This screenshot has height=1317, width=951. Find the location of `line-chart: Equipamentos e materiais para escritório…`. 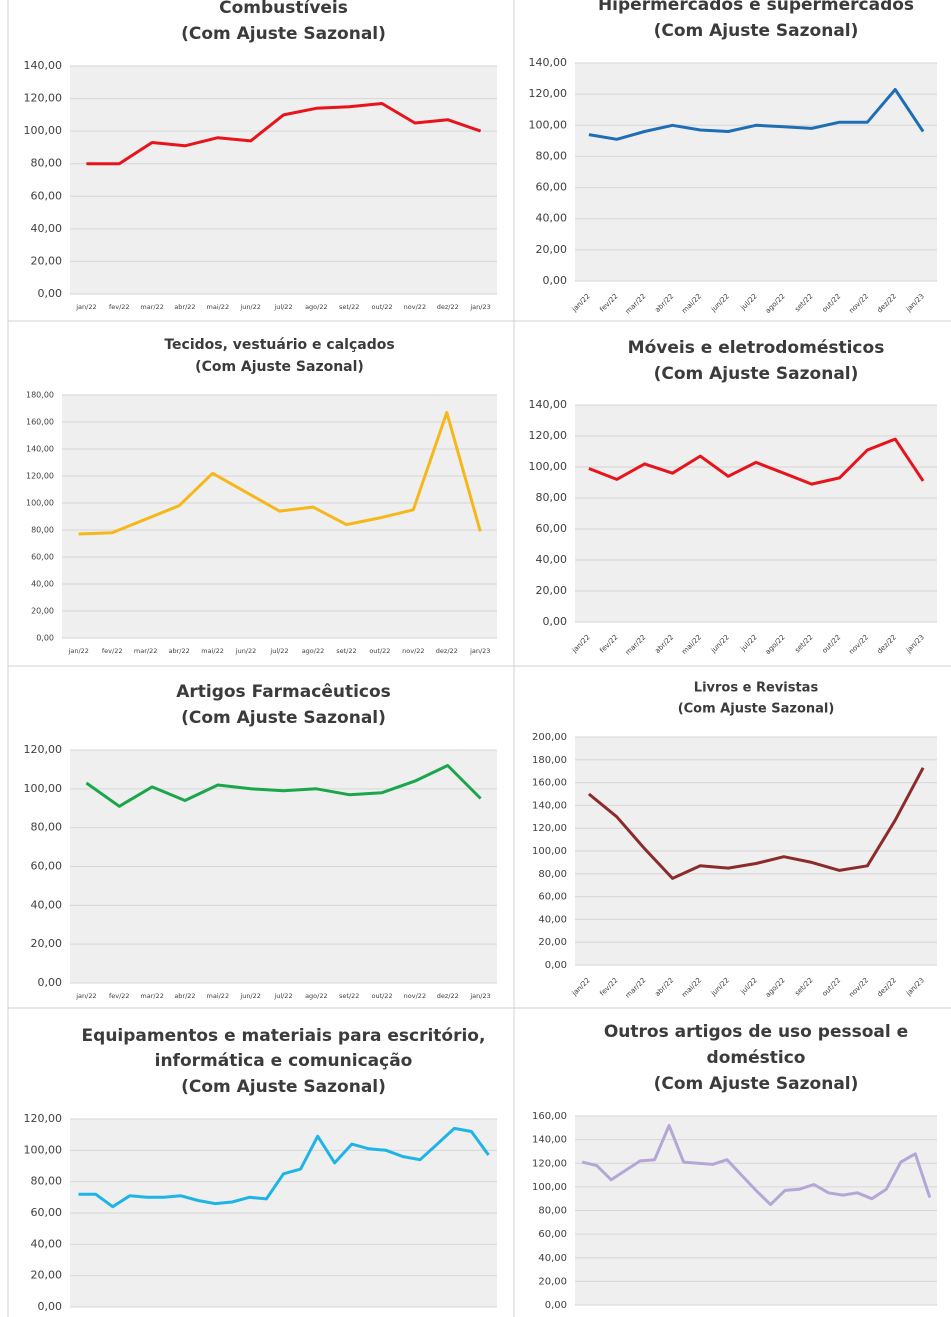

line-chart: Equipamentos e materiais para escritório… is located at coordinates (260, 1169).